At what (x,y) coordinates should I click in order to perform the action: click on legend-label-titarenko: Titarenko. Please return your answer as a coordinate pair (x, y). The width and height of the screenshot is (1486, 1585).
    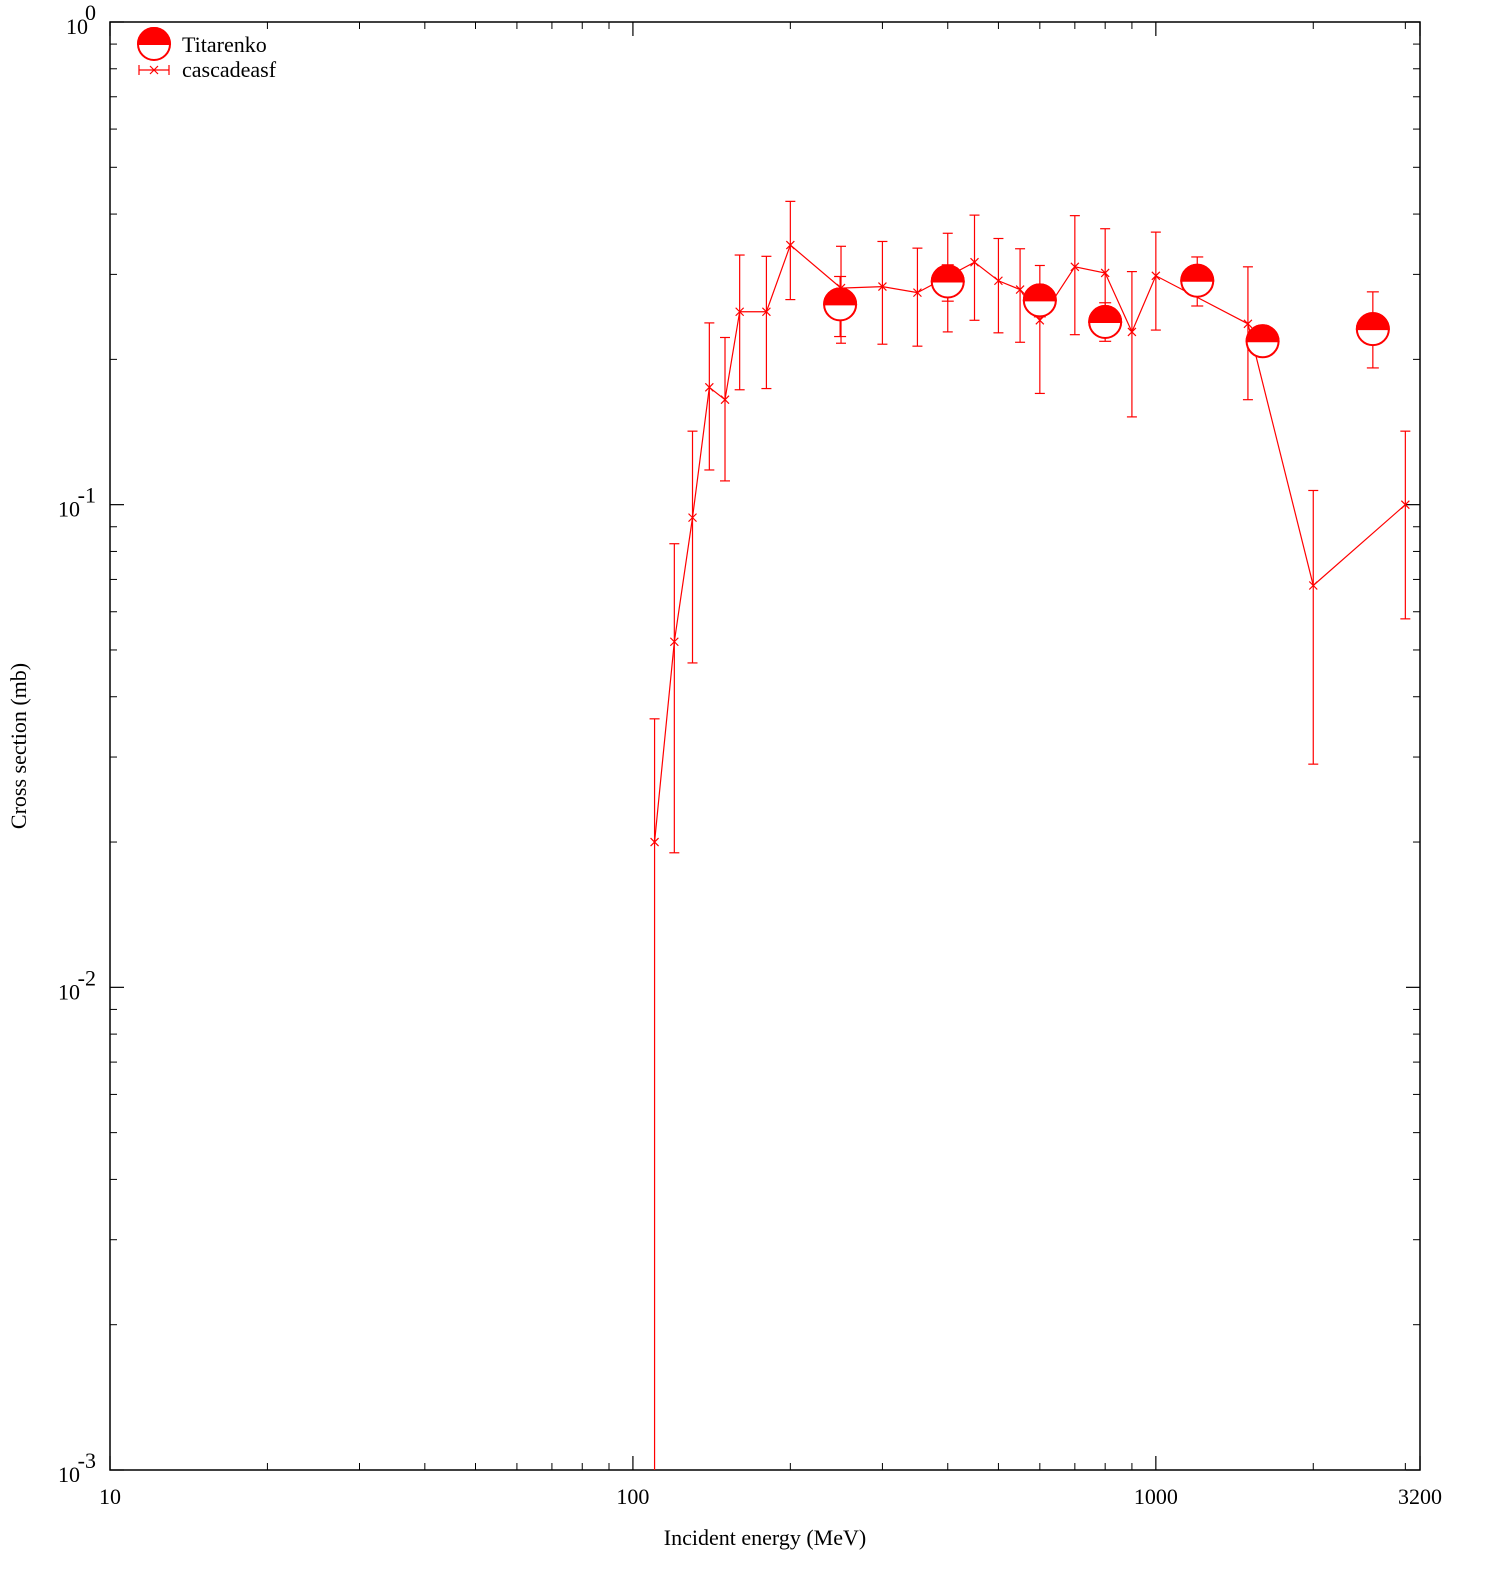
    Looking at the image, I should click on (224, 44).